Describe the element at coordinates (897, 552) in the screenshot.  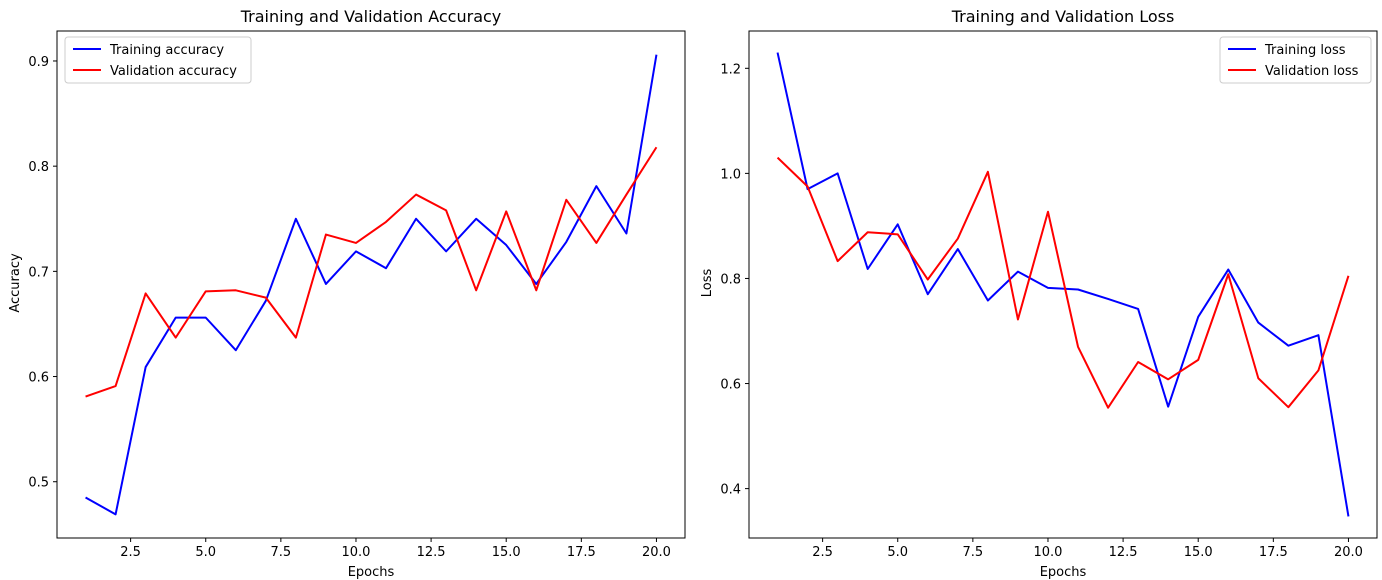
I see `loss-x-tick-label: 5.0` at that location.